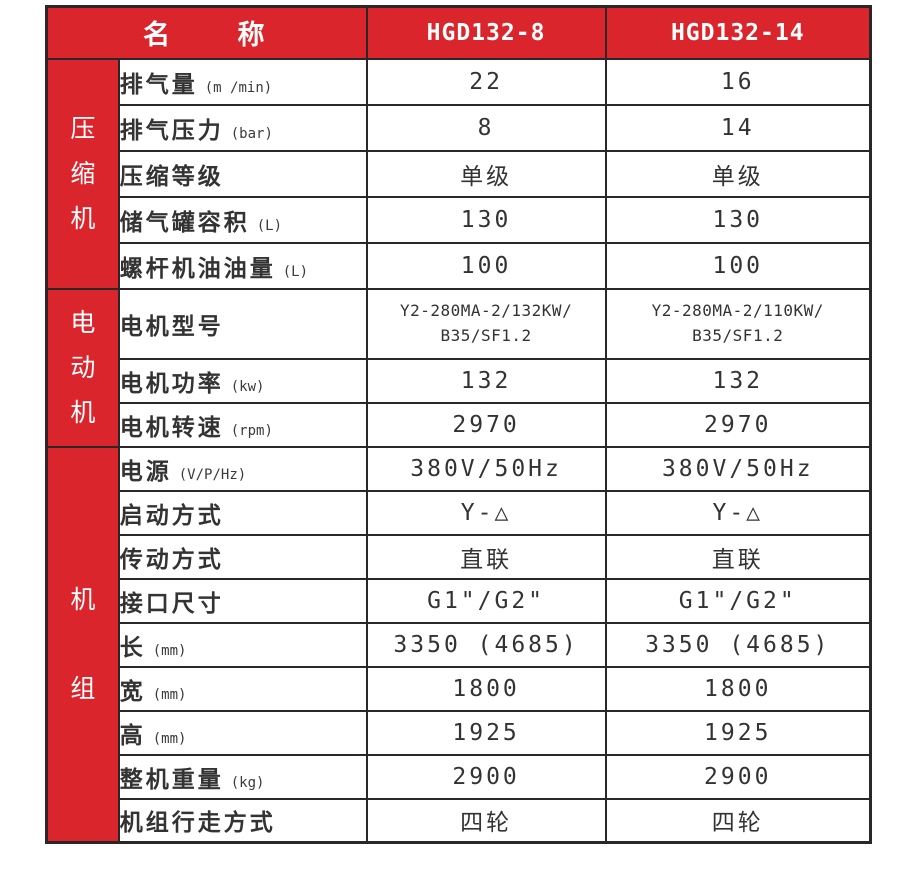 The image size is (900, 886). Describe the element at coordinates (242, 644) in the screenshot. I see `row-label: 长 (mm)` at that location.